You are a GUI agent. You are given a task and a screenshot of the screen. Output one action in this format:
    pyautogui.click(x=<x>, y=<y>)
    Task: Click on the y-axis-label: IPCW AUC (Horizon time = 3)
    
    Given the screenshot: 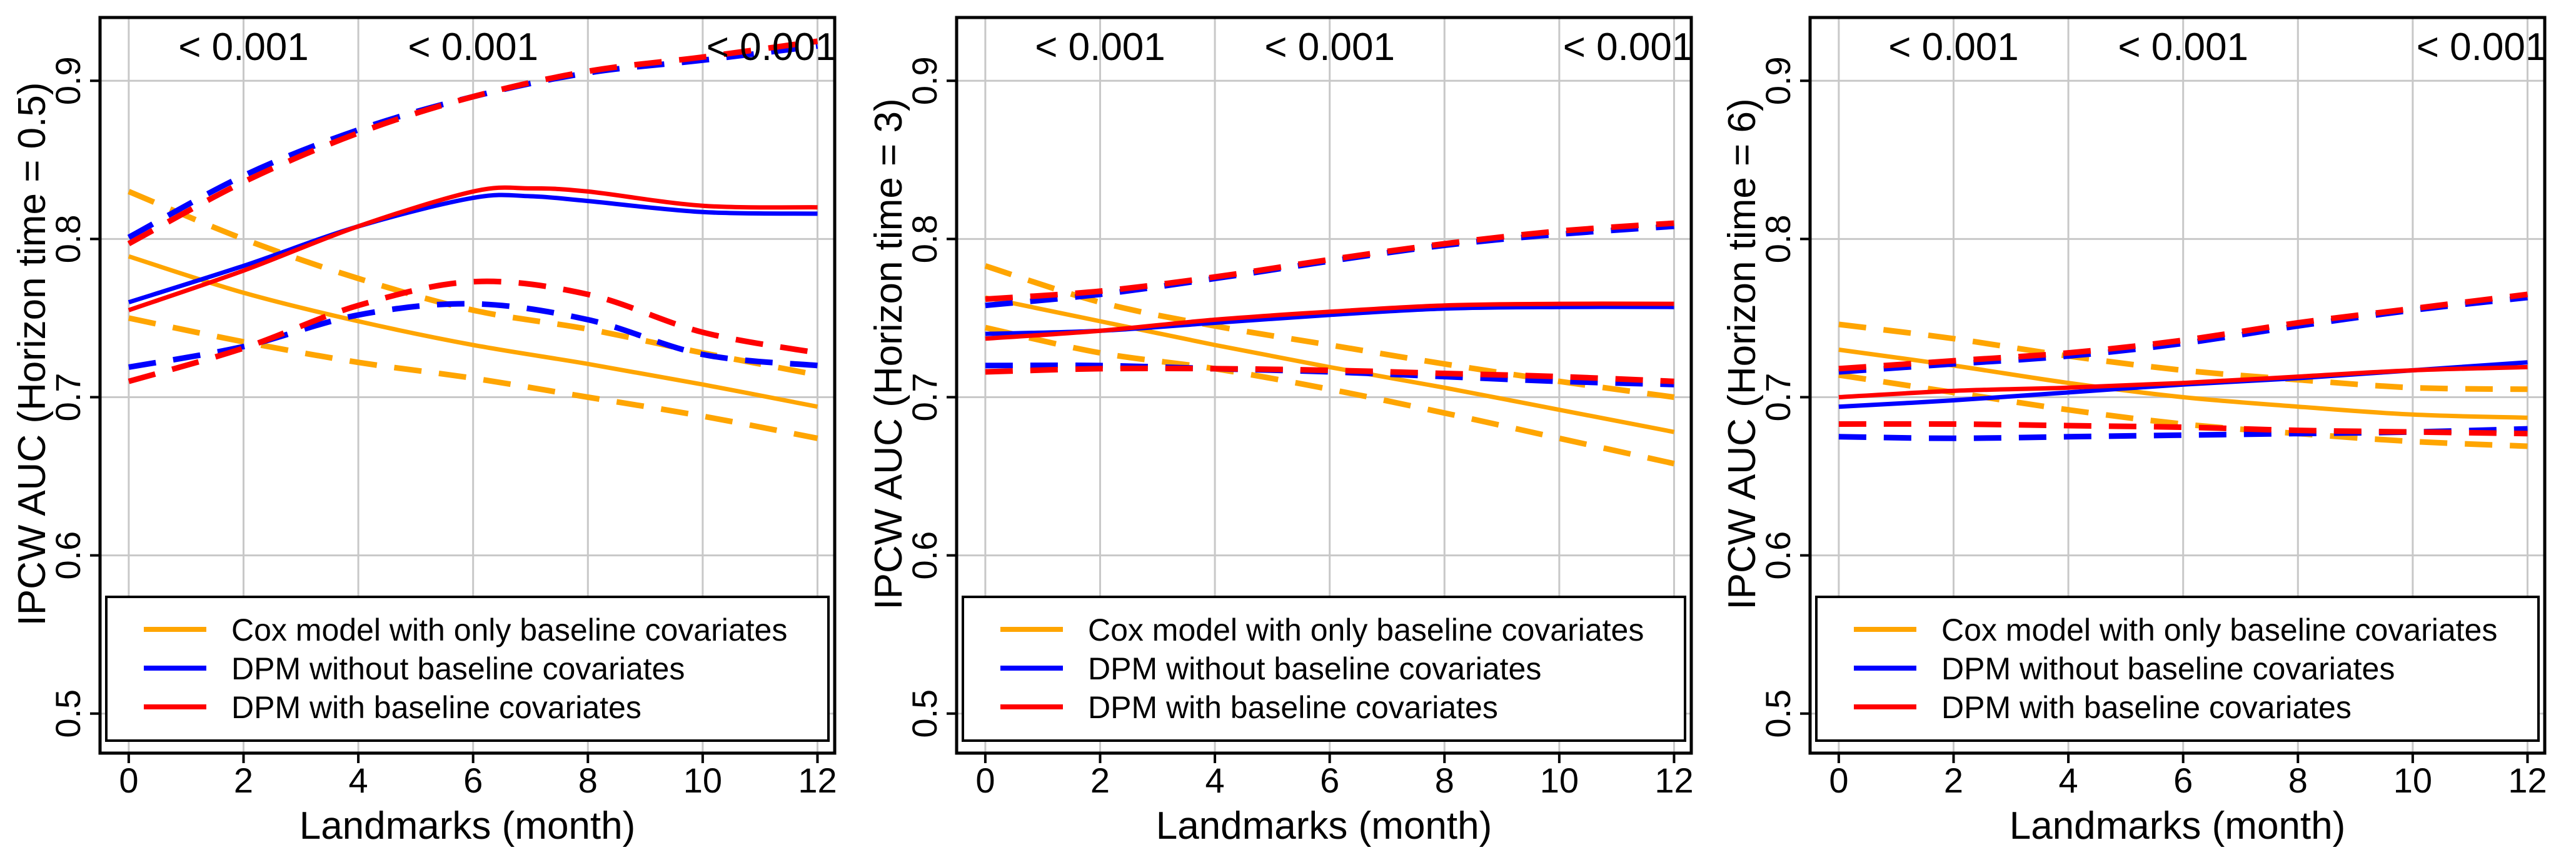 What is the action you would take?
    pyautogui.click(x=889, y=353)
    